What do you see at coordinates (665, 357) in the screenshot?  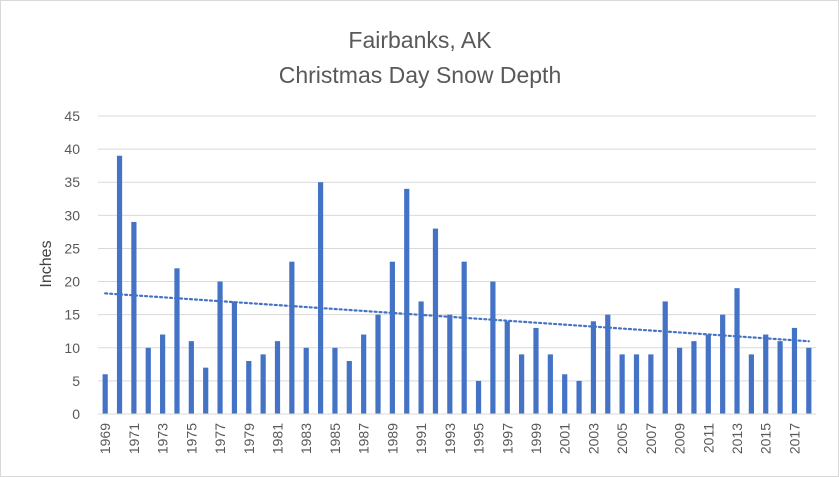 I see `bar-2008` at bounding box center [665, 357].